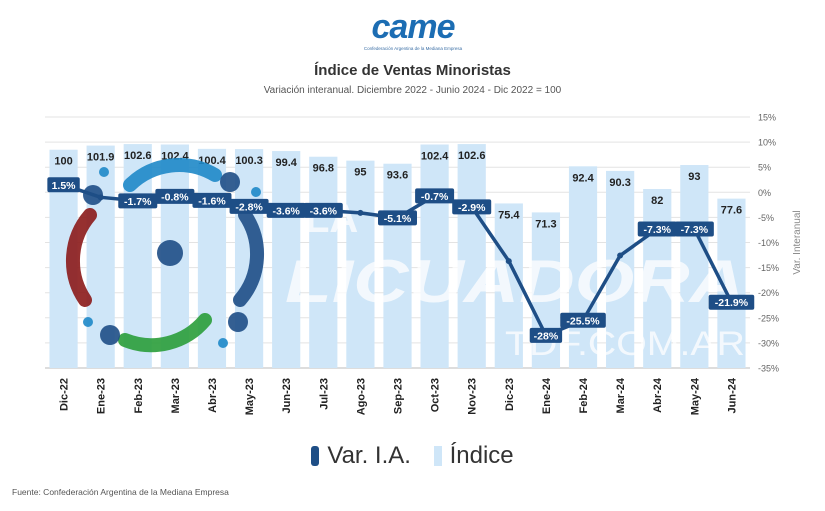  I want to click on x-tick-label: Oct-23, so click(436, 395).